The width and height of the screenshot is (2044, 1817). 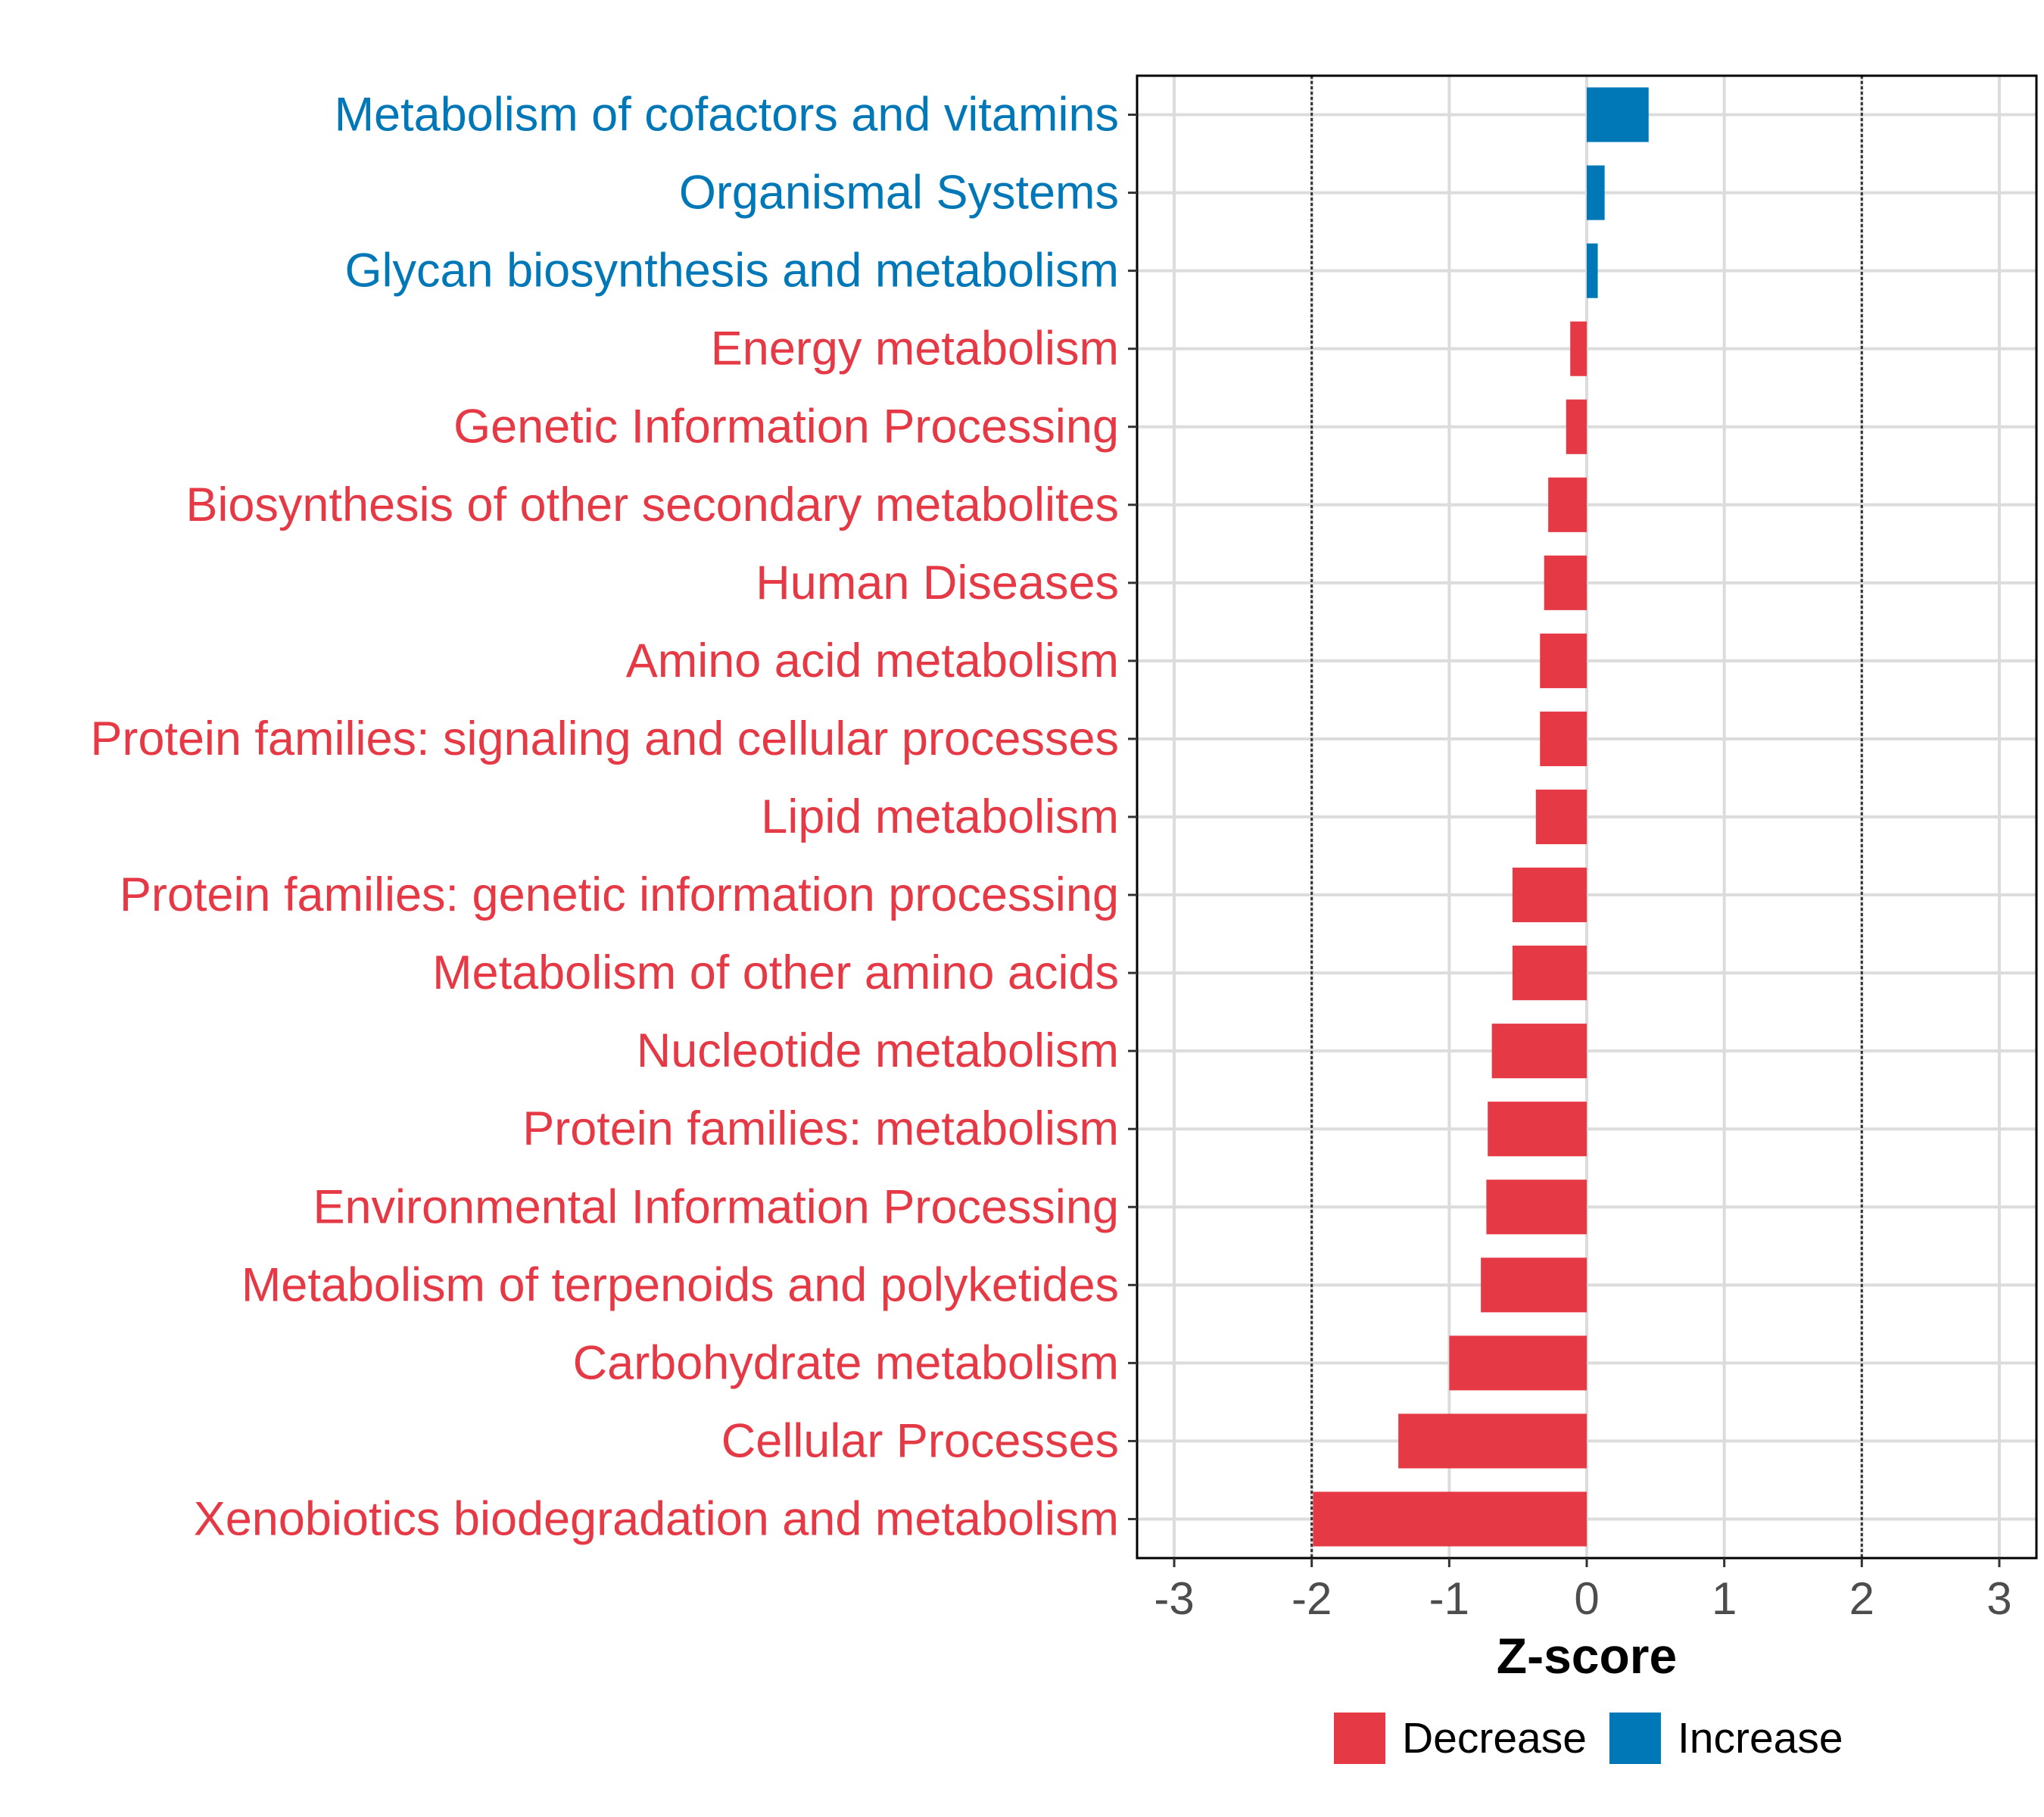 I want to click on category-label: Metabolism of cofactors and vitamins, so click(x=727, y=115).